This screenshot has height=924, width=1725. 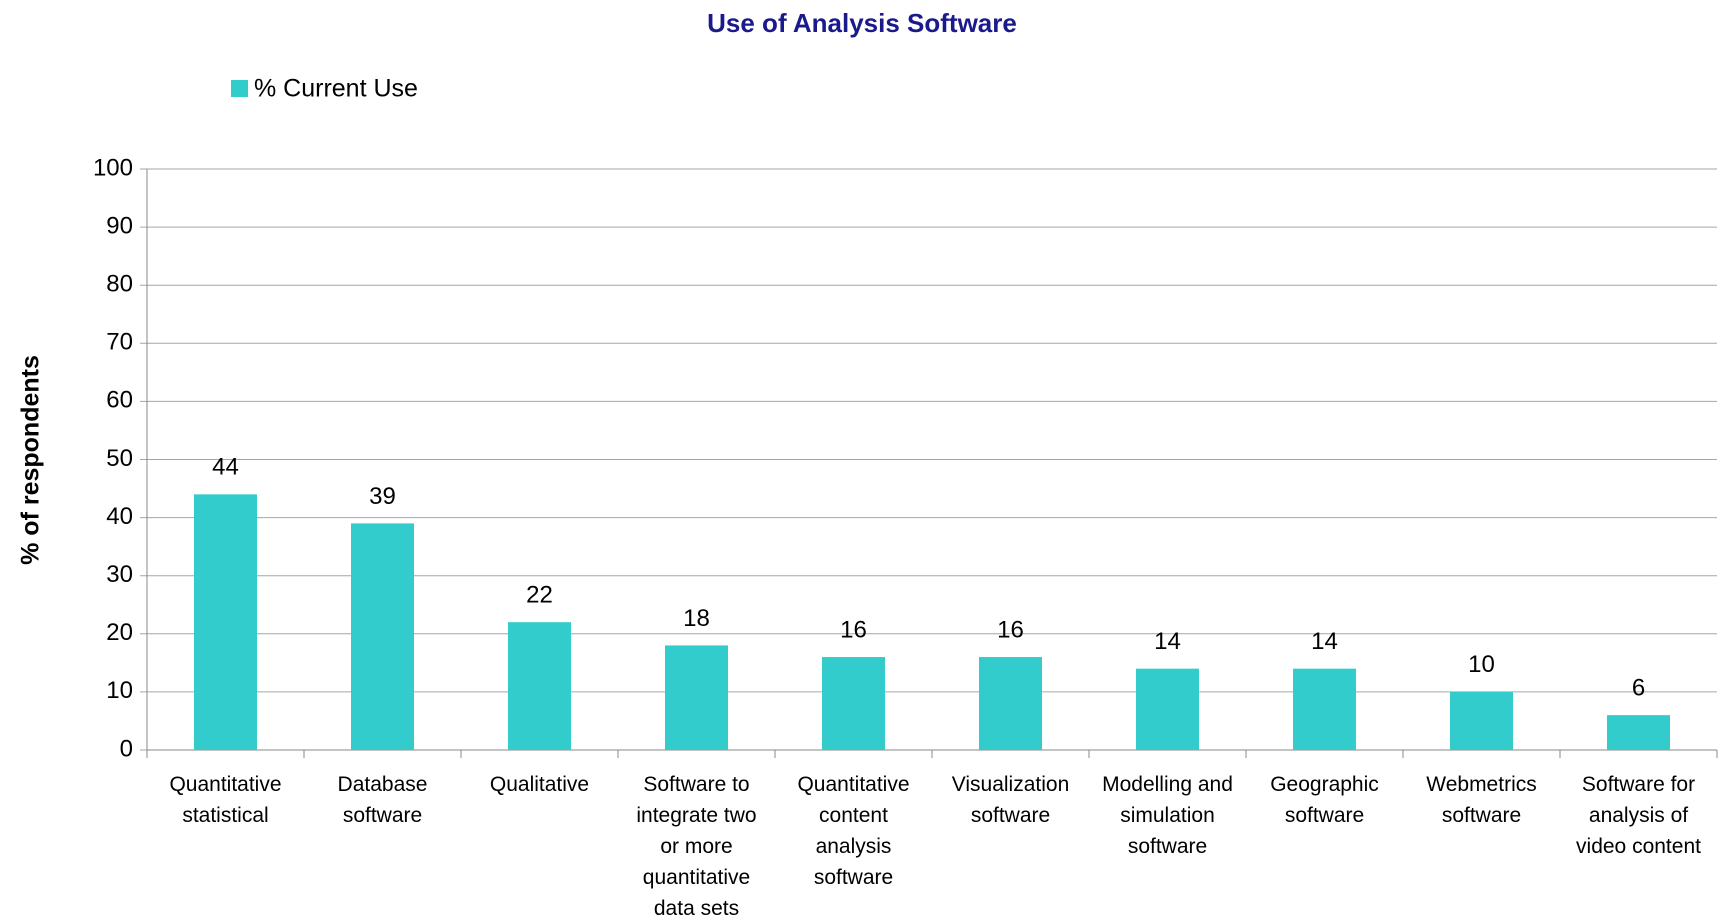 I want to click on chart-title: Use of Analysis Software, so click(x=862, y=23).